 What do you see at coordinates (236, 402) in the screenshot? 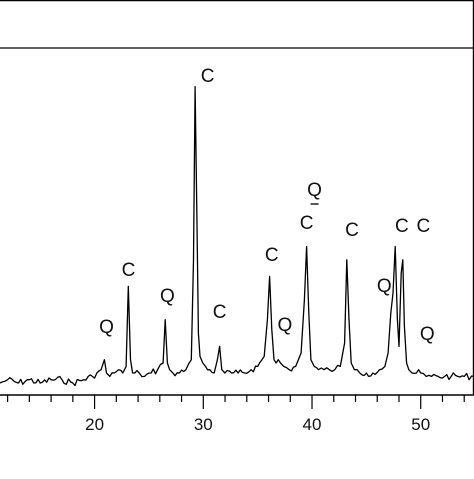
I see `x-ticks` at bounding box center [236, 402].